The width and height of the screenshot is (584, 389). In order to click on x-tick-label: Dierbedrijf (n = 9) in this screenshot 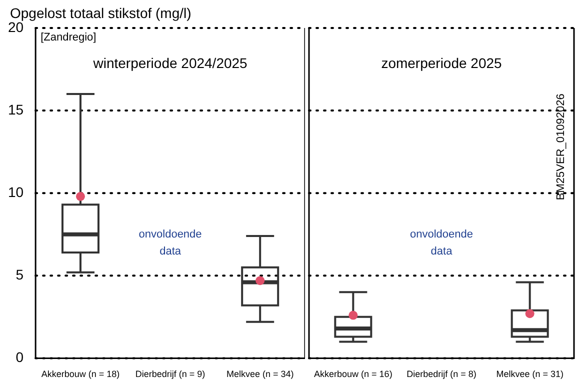, I will do `click(170, 374)`.